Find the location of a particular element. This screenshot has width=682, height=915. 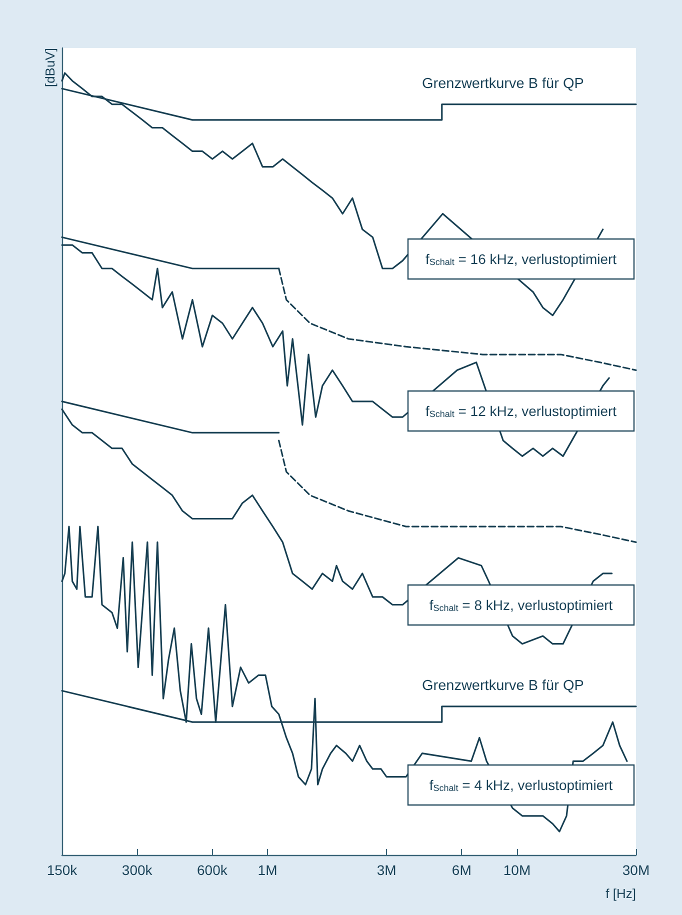

x-tick-label: 6M is located at coordinates (462, 870).